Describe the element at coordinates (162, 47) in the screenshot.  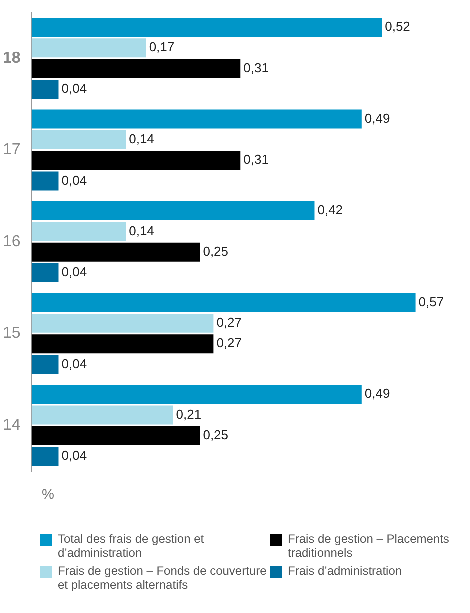
I see `data-label: 0,17` at that location.